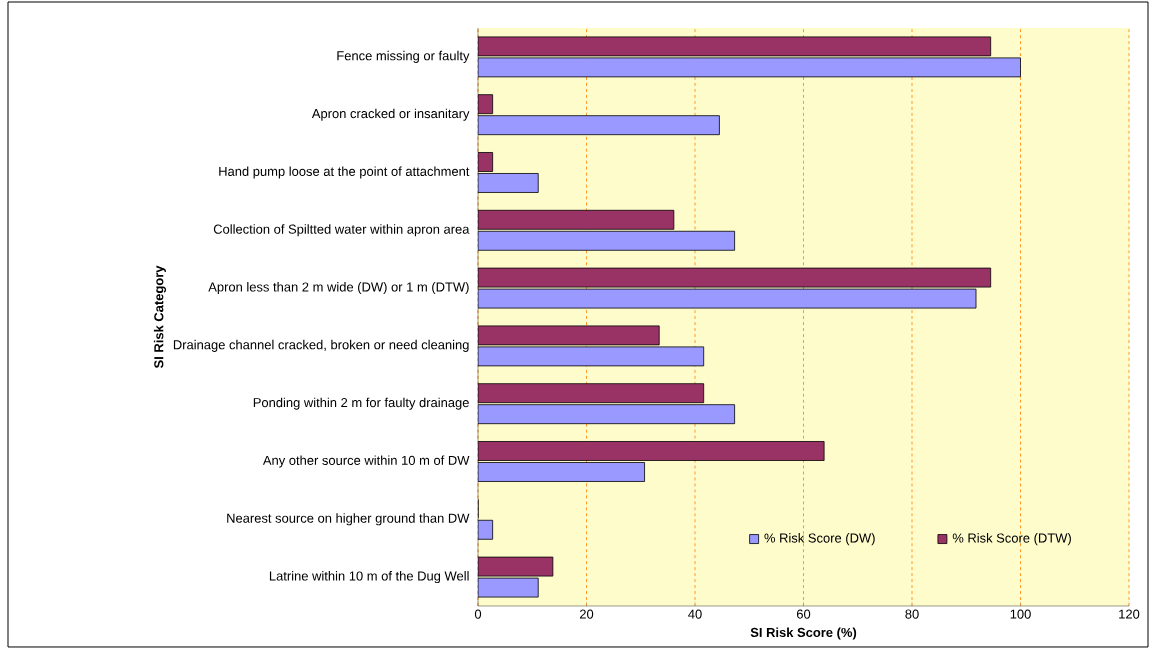  I want to click on x-tick-label: 20, so click(586, 614).